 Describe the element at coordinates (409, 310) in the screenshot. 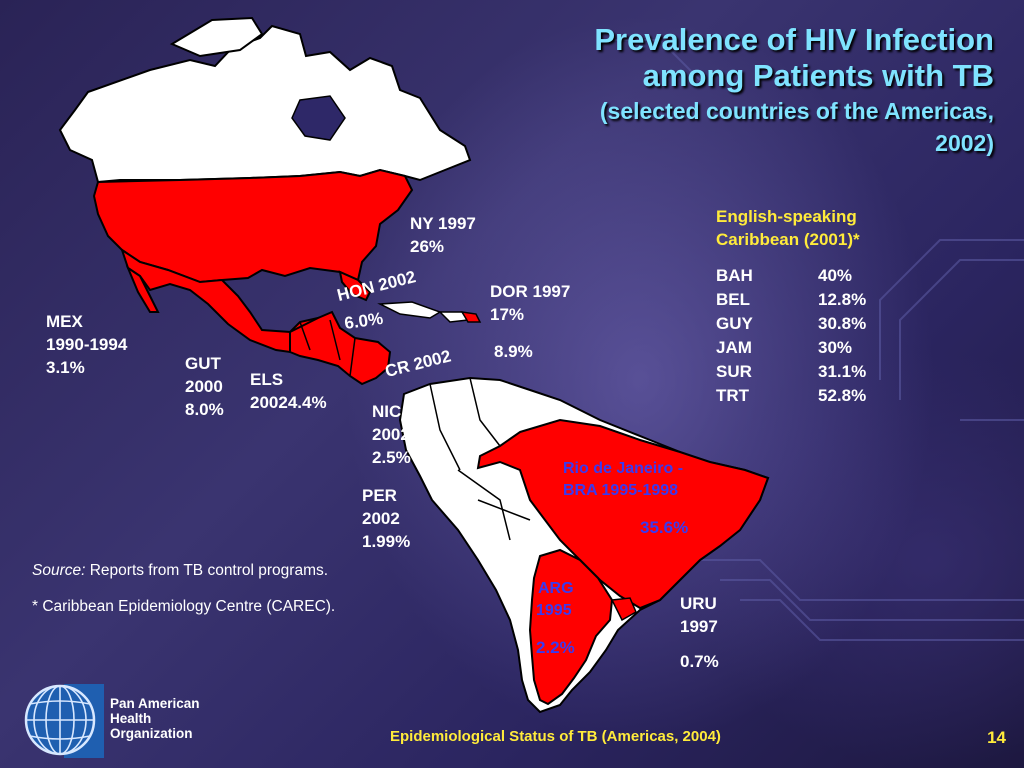

I see `cuba` at that location.